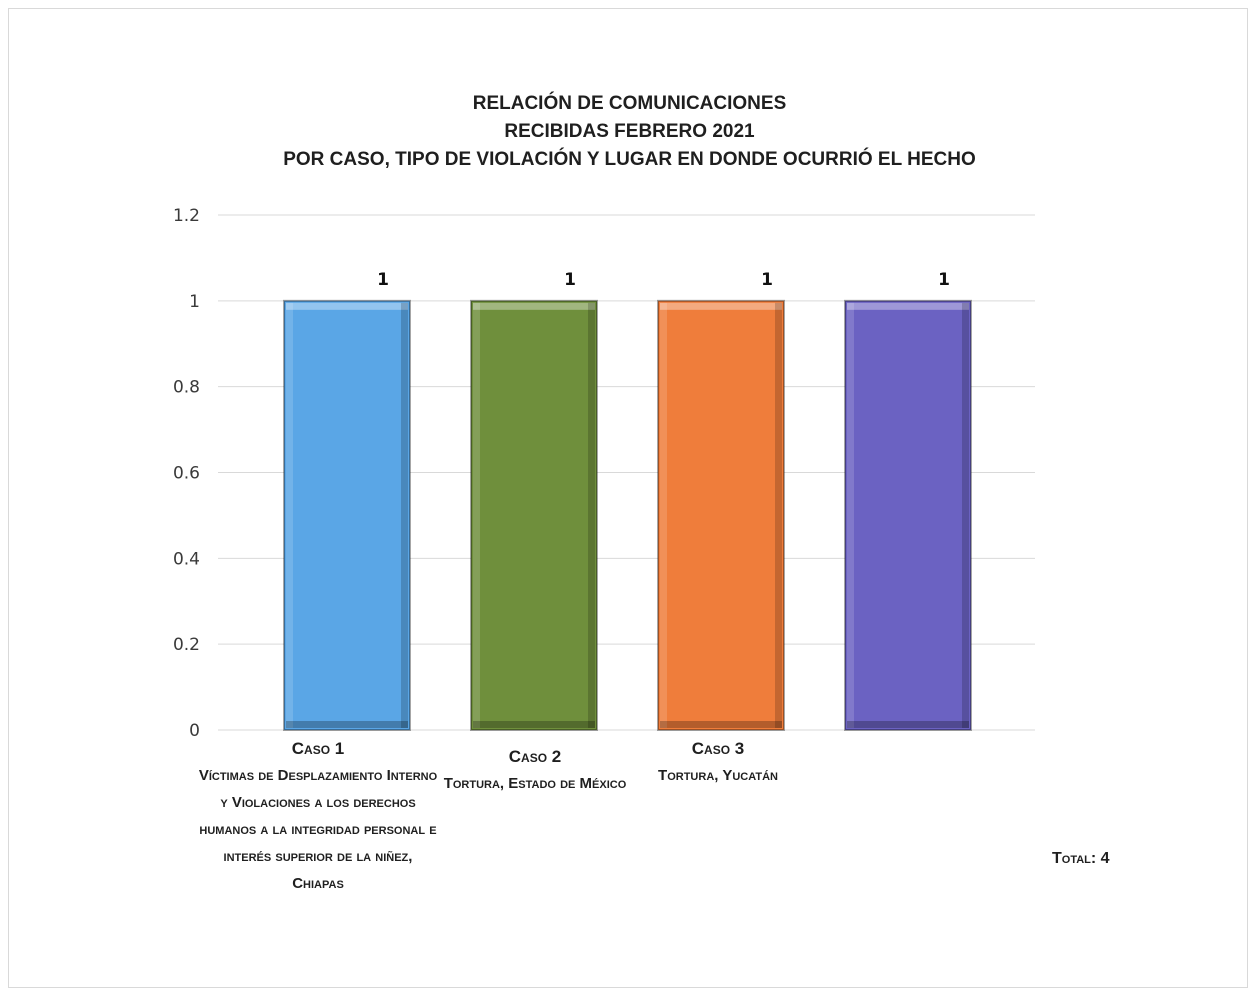 This screenshot has height=995, width=1259. I want to click on y-tick-label: 0.2, so click(186, 645).